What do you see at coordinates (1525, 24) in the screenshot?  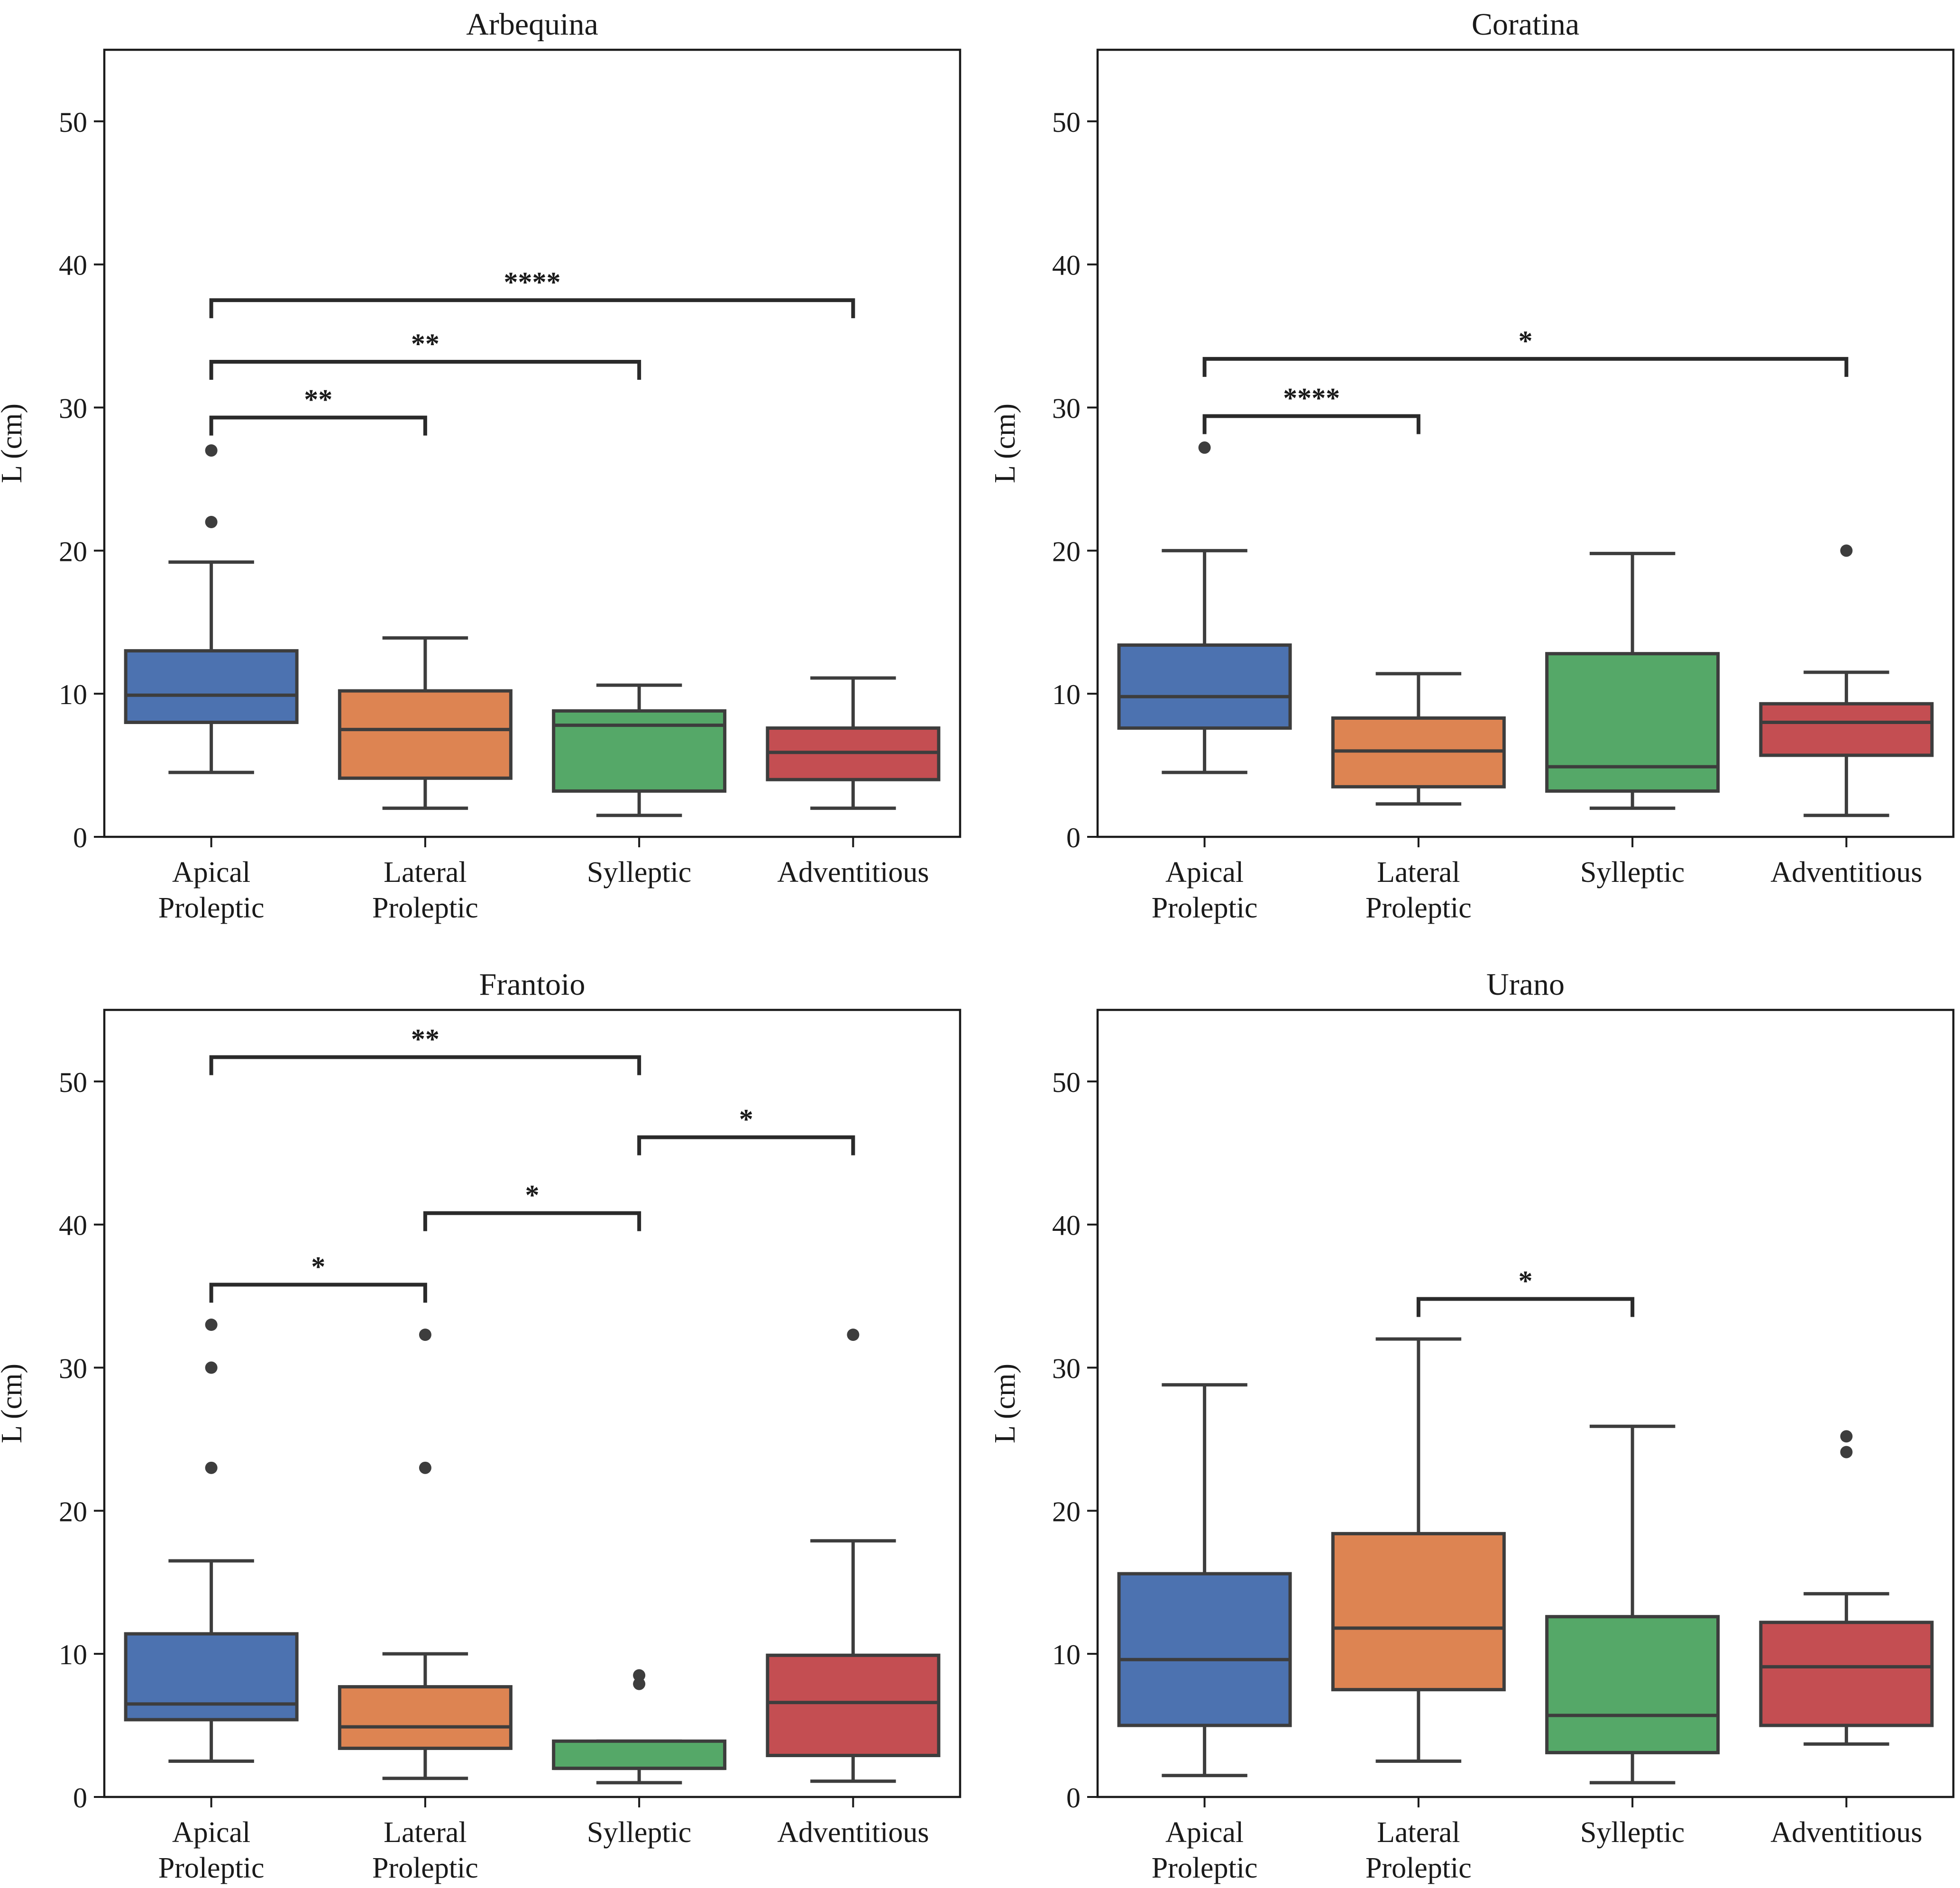 I see `chart-title: Coratina` at bounding box center [1525, 24].